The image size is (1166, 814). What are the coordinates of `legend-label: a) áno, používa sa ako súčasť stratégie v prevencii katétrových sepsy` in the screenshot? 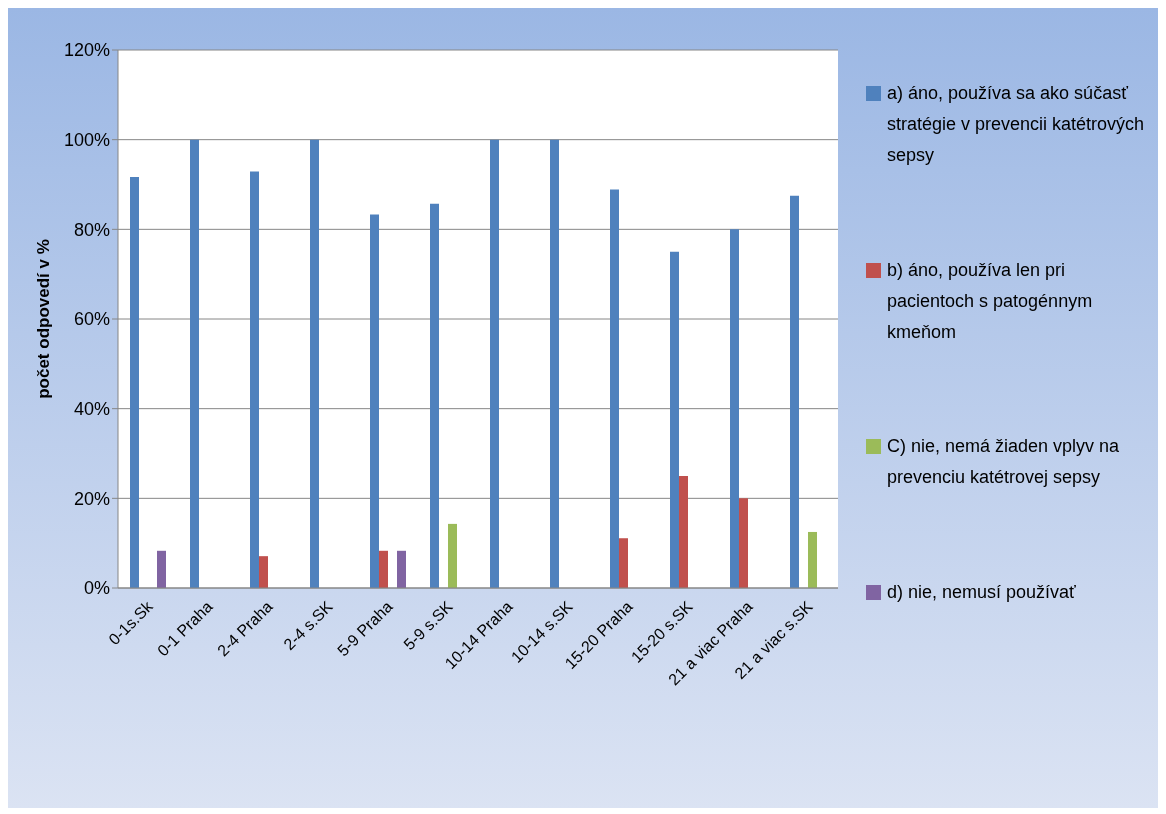 It's located at (1016, 124).